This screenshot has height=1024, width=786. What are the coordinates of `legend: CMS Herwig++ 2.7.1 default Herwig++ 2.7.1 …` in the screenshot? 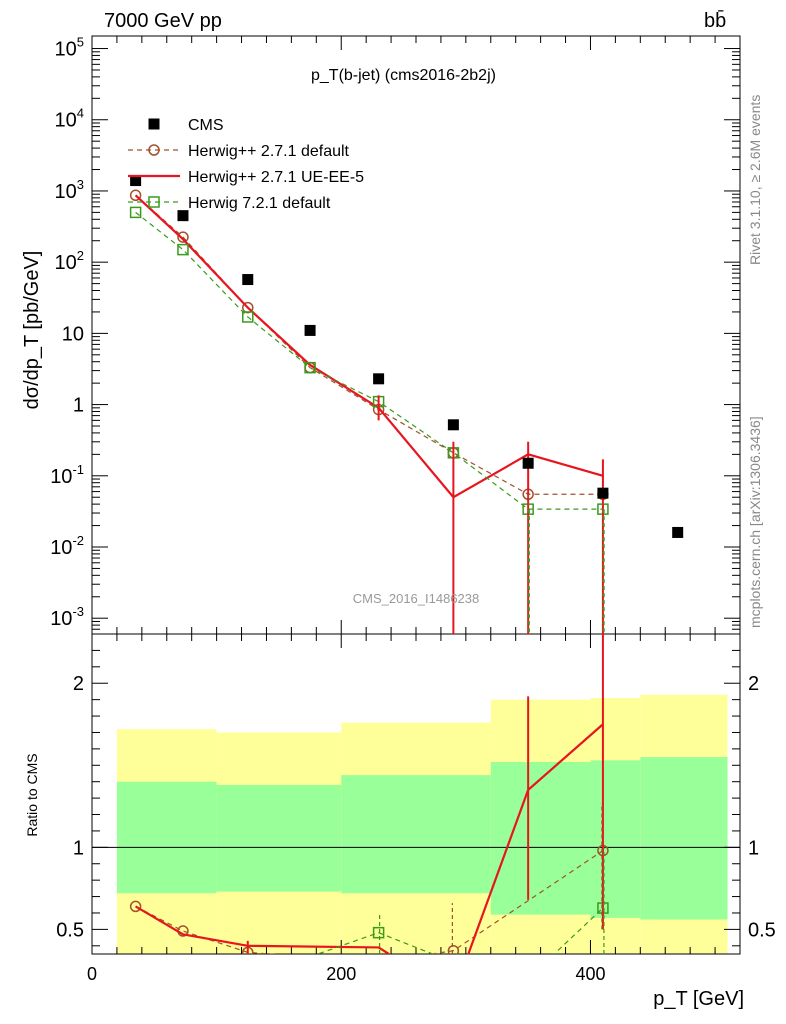 It's located at (246, 164).